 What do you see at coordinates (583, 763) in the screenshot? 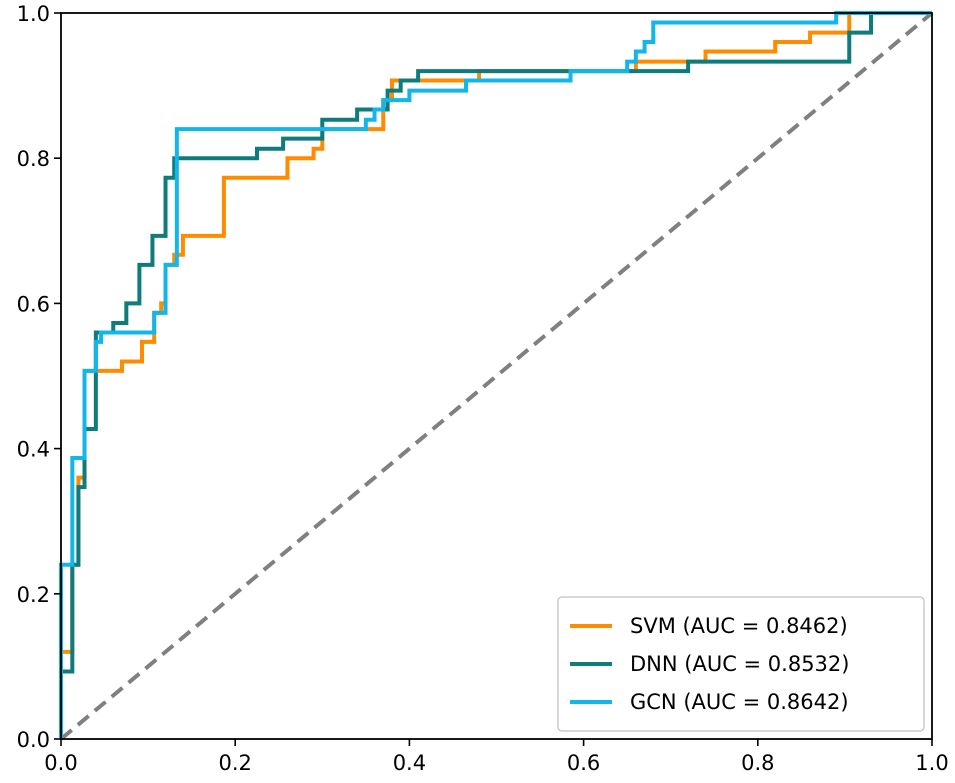
I see `x-tick-label: 0.6` at bounding box center [583, 763].